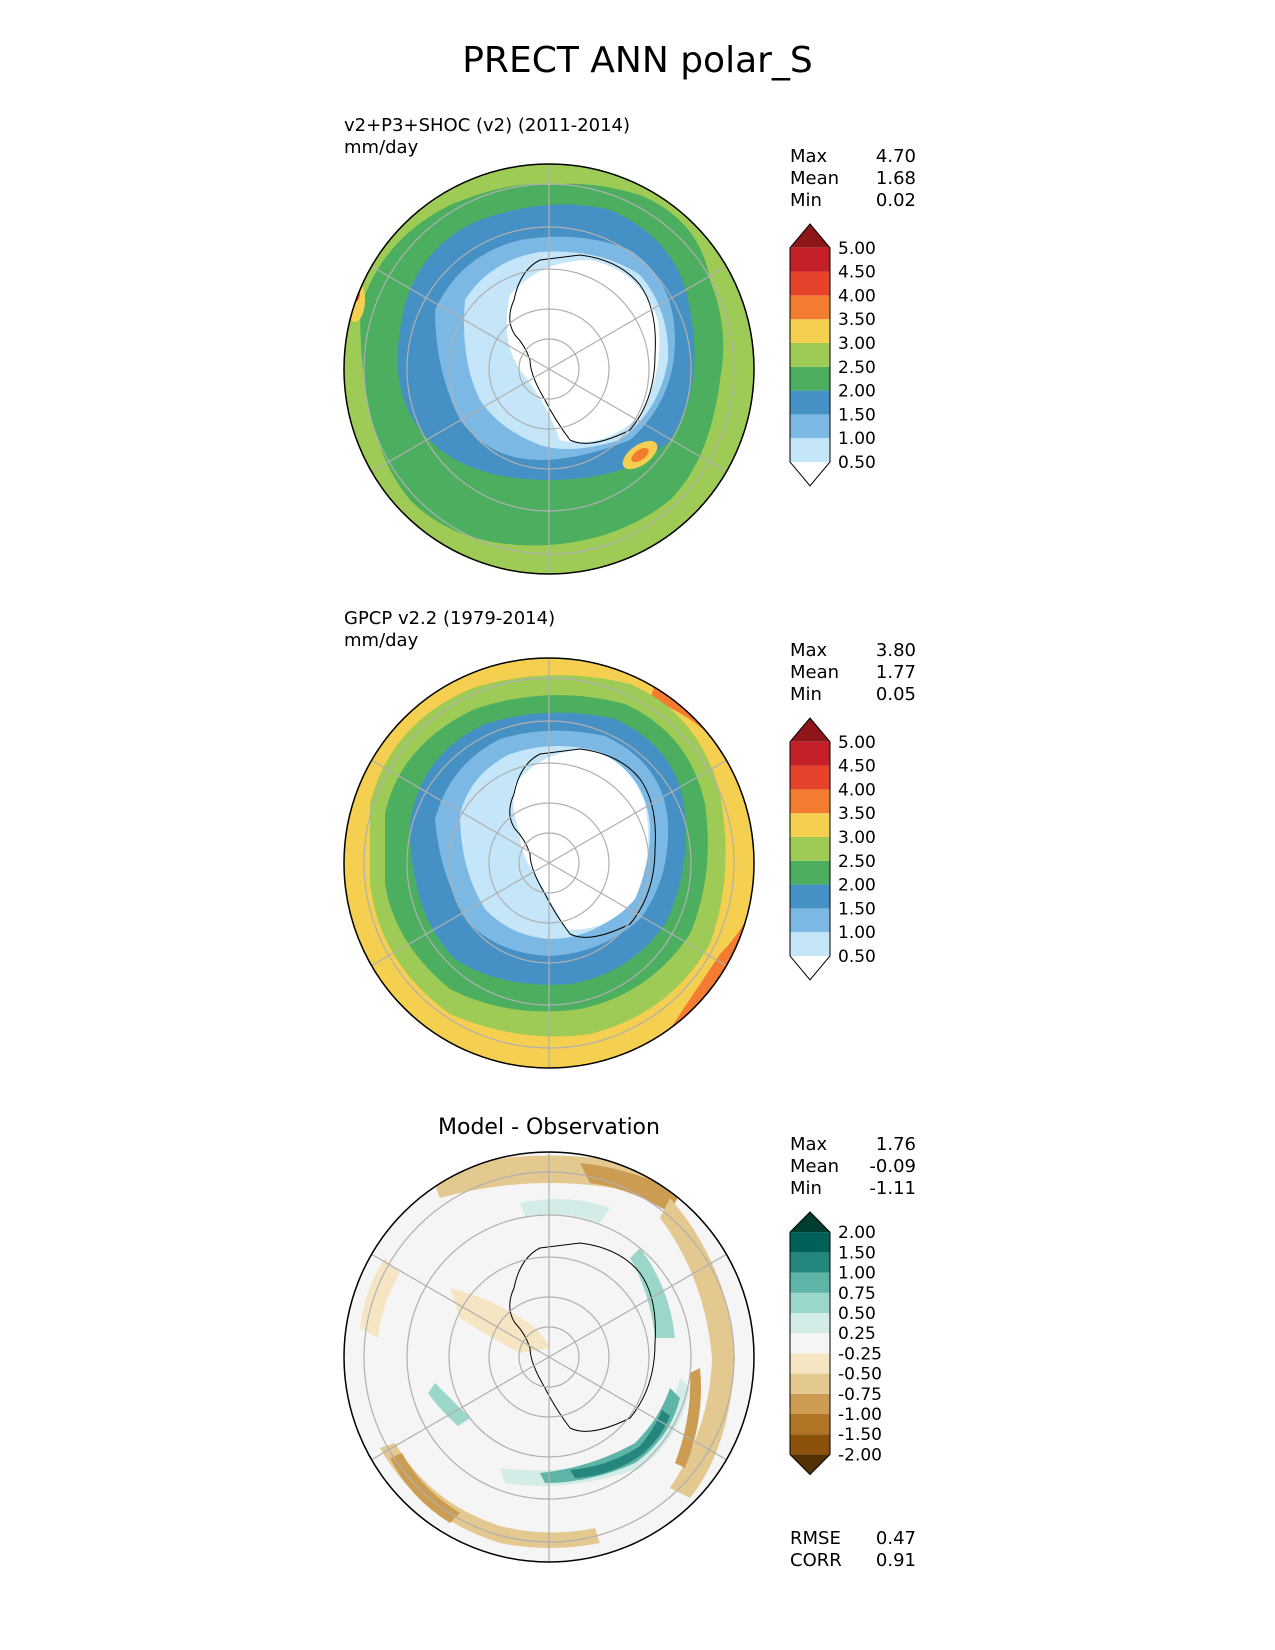 The image size is (1275, 1650). I want to click on panel1-graticule, so click(549, 369).